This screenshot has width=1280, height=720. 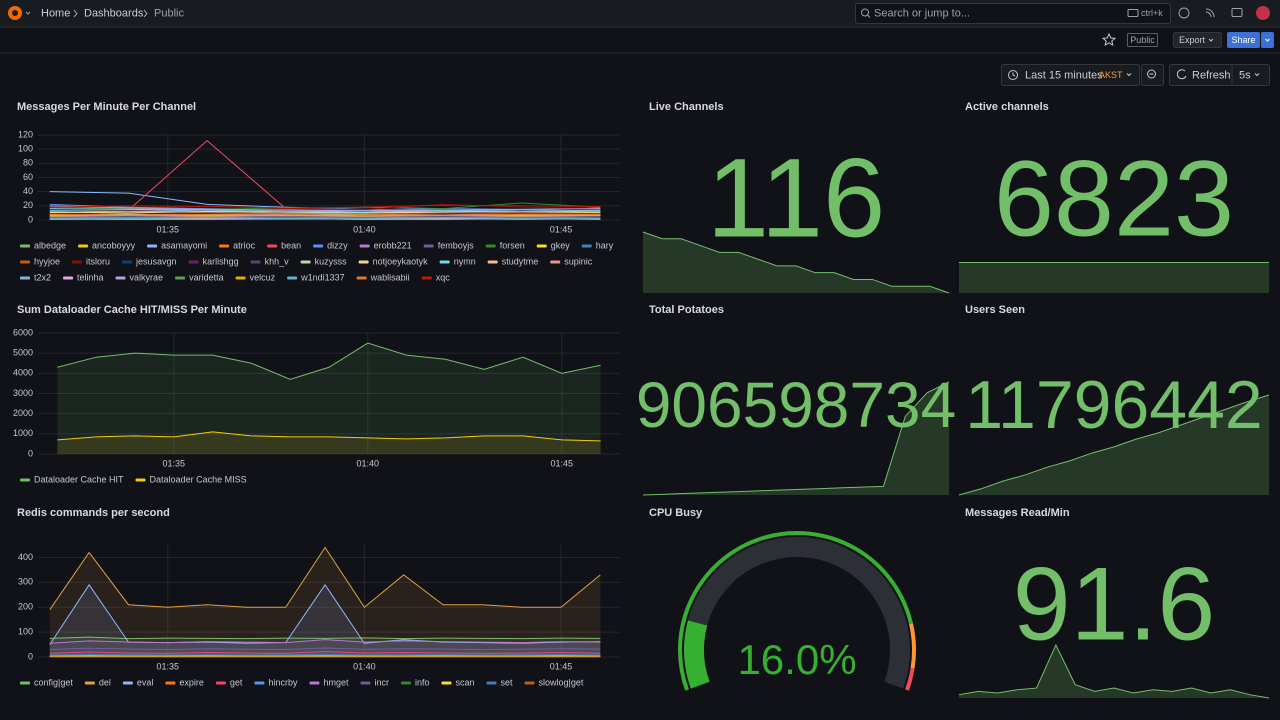 What do you see at coordinates (28, 177) in the screenshot?
I see `y-tick-label: 60` at bounding box center [28, 177].